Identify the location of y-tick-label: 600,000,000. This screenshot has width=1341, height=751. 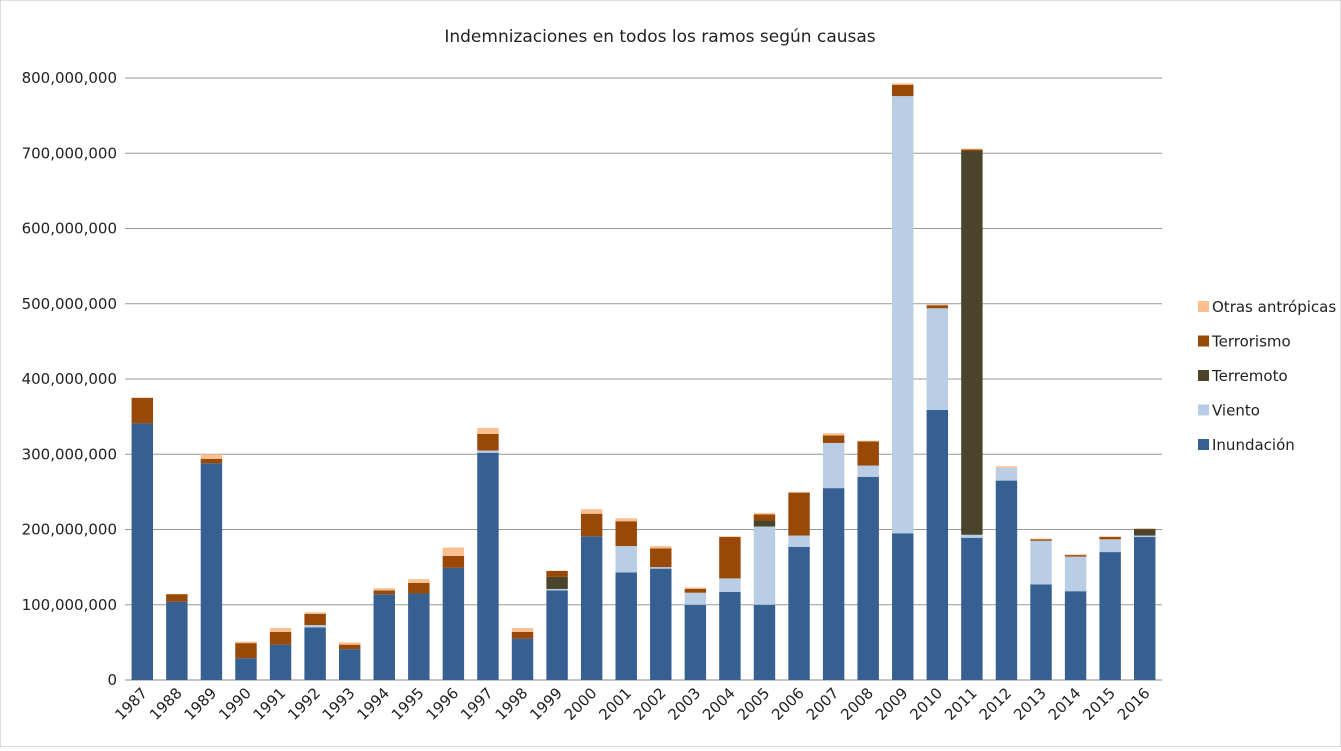
(69, 229).